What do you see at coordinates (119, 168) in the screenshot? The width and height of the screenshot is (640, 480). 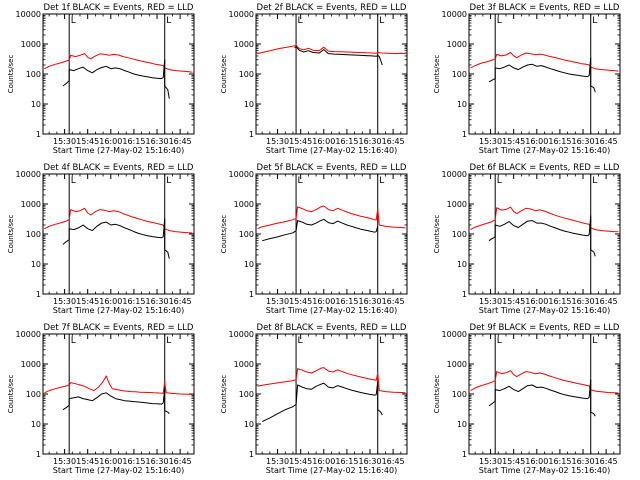 I see `panel-title: Det 4f BLACK = Events, RED = LLD` at bounding box center [119, 168].